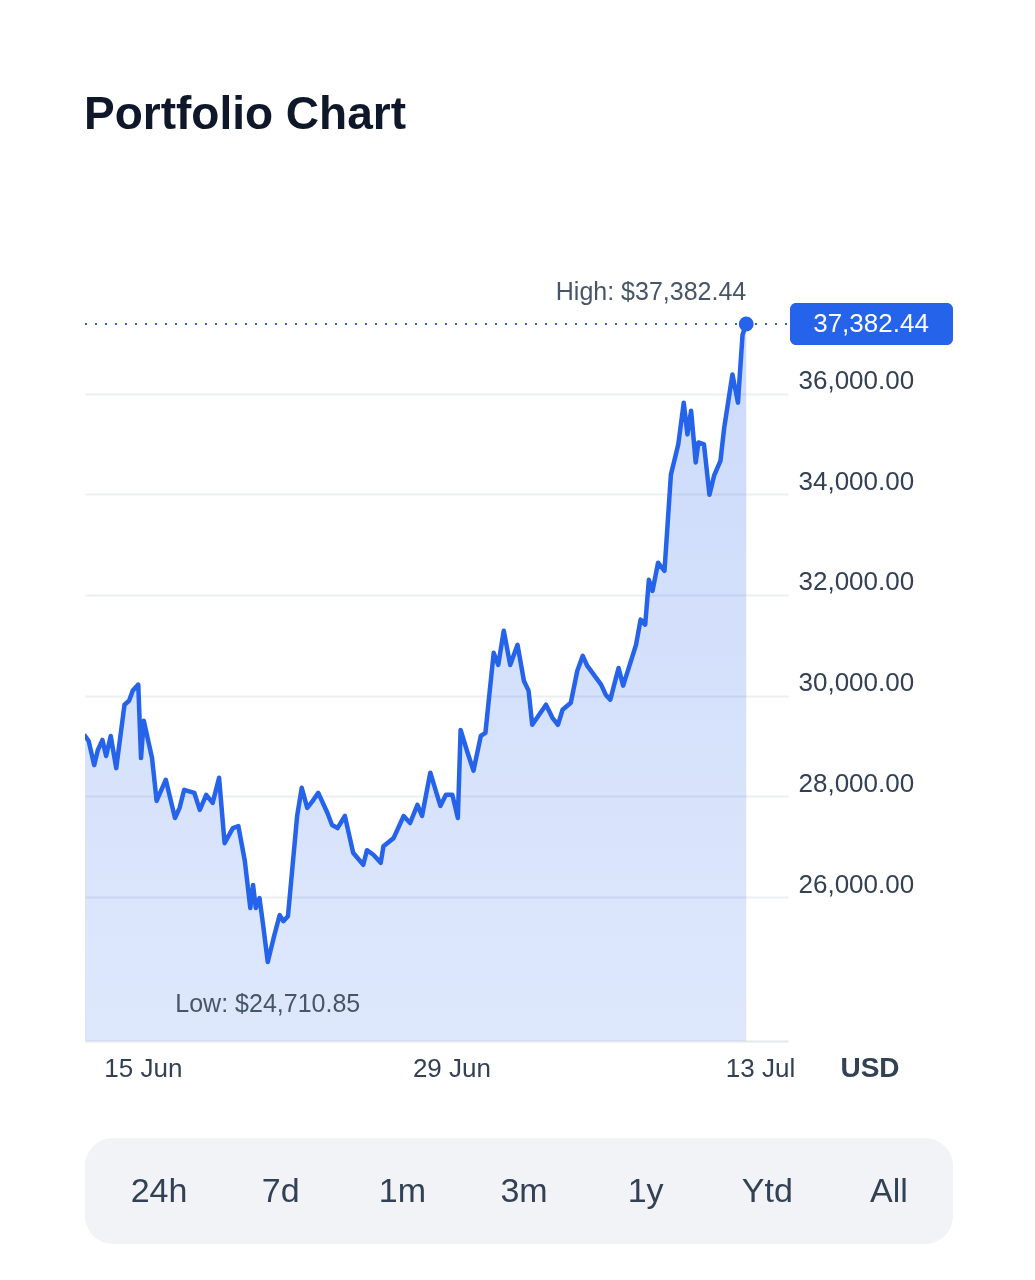  I want to click on ref-line-label: 37,382.44, so click(871, 323).